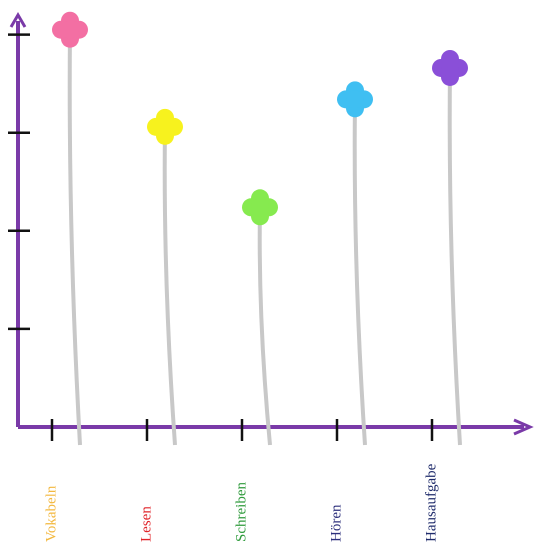  I want to click on x-tick-label: Vokabeln, so click(51, 513).